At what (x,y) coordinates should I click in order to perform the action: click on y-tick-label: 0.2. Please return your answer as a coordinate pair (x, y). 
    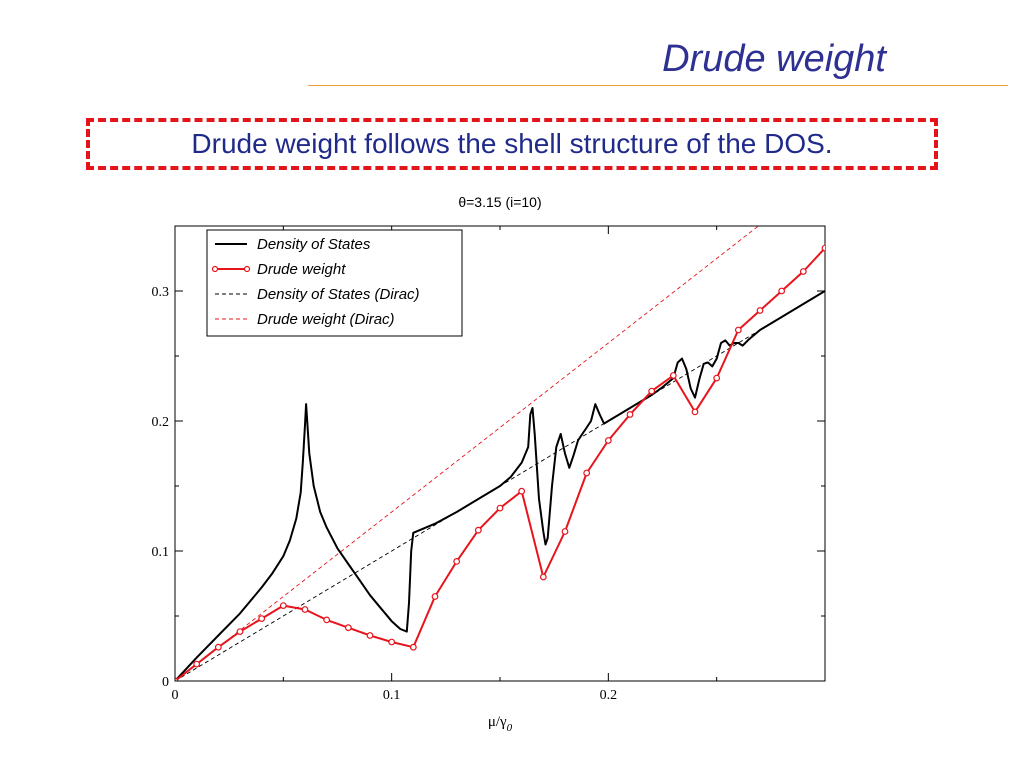
    Looking at the image, I should click on (161, 422).